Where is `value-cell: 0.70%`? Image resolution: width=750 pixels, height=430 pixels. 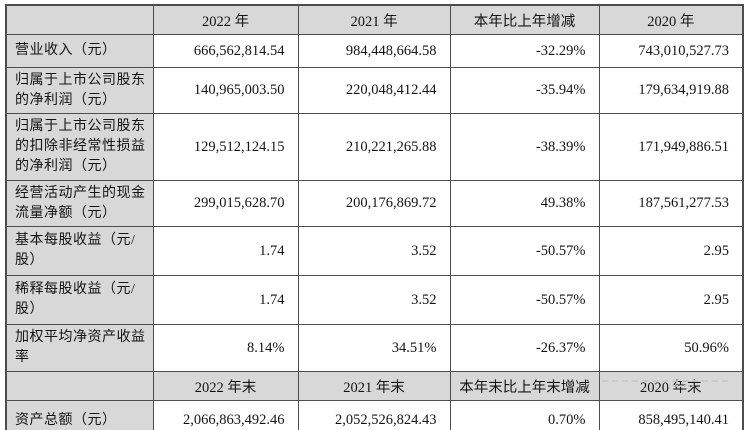 value-cell: 0.70% is located at coordinates (524, 415).